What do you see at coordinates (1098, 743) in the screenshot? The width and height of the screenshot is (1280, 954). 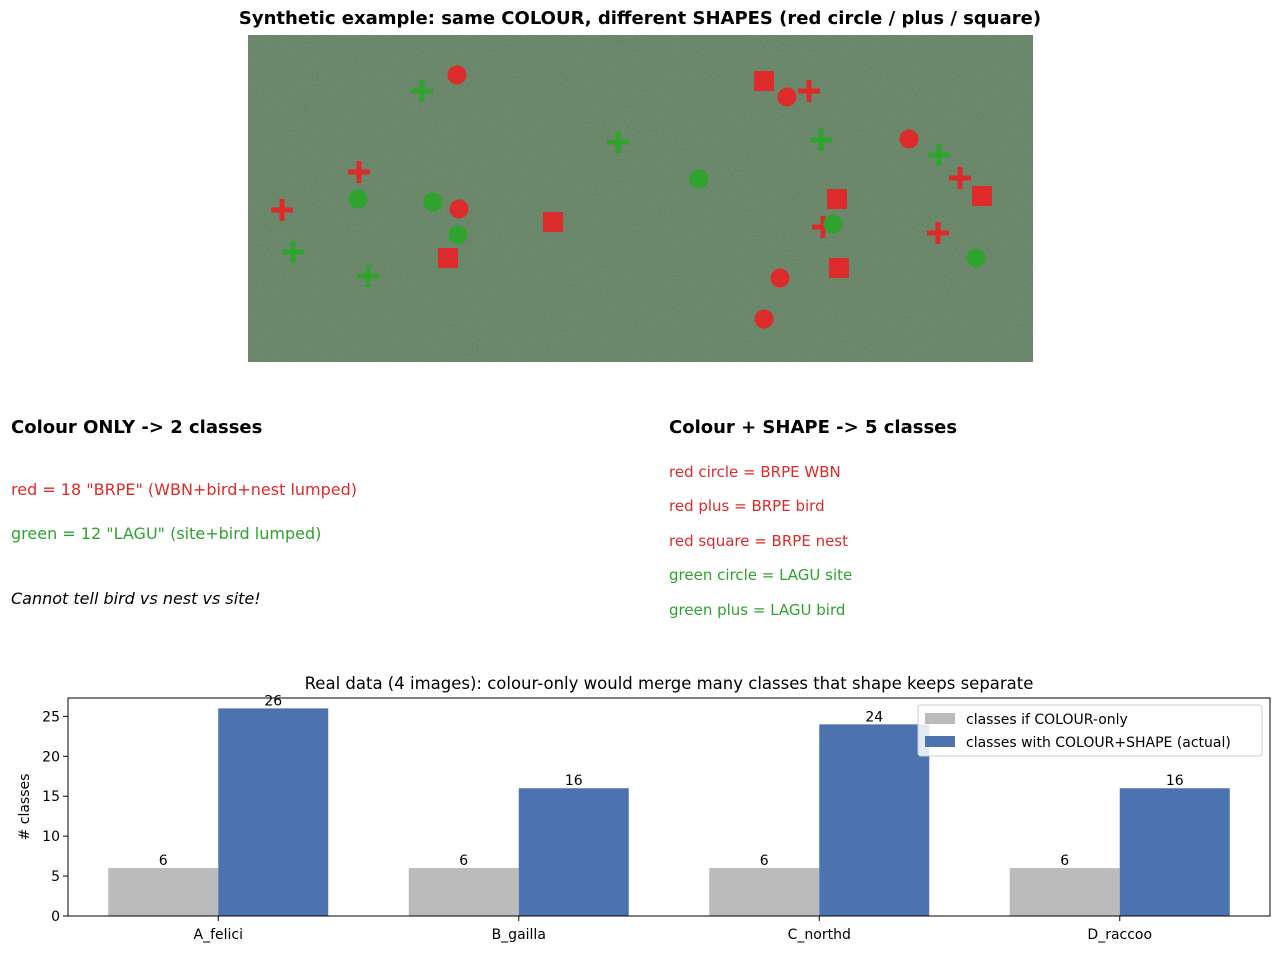 I see `legend-entry: classes with COLOUR+SHAPE (actual)` at bounding box center [1098, 743].